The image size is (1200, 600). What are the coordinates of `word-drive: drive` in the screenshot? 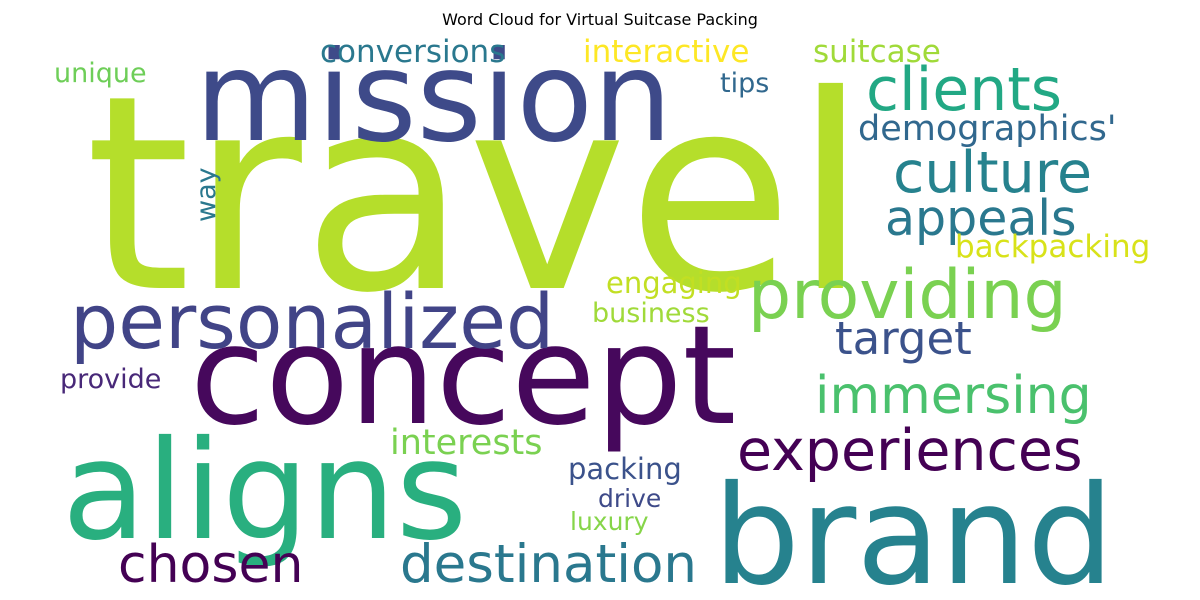 It's located at (629, 498).